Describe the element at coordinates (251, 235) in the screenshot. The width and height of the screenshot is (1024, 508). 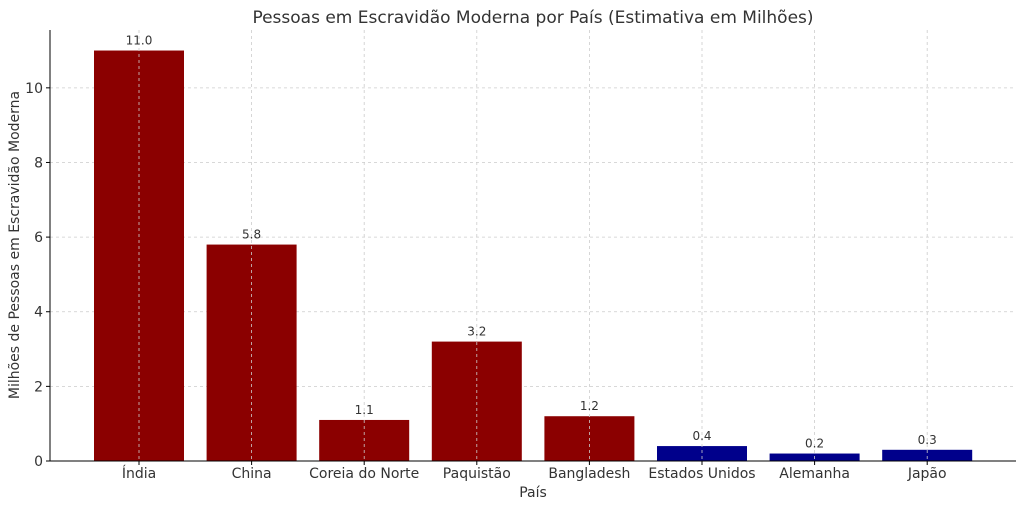
I see `bar-value-label: 5.8` at that location.